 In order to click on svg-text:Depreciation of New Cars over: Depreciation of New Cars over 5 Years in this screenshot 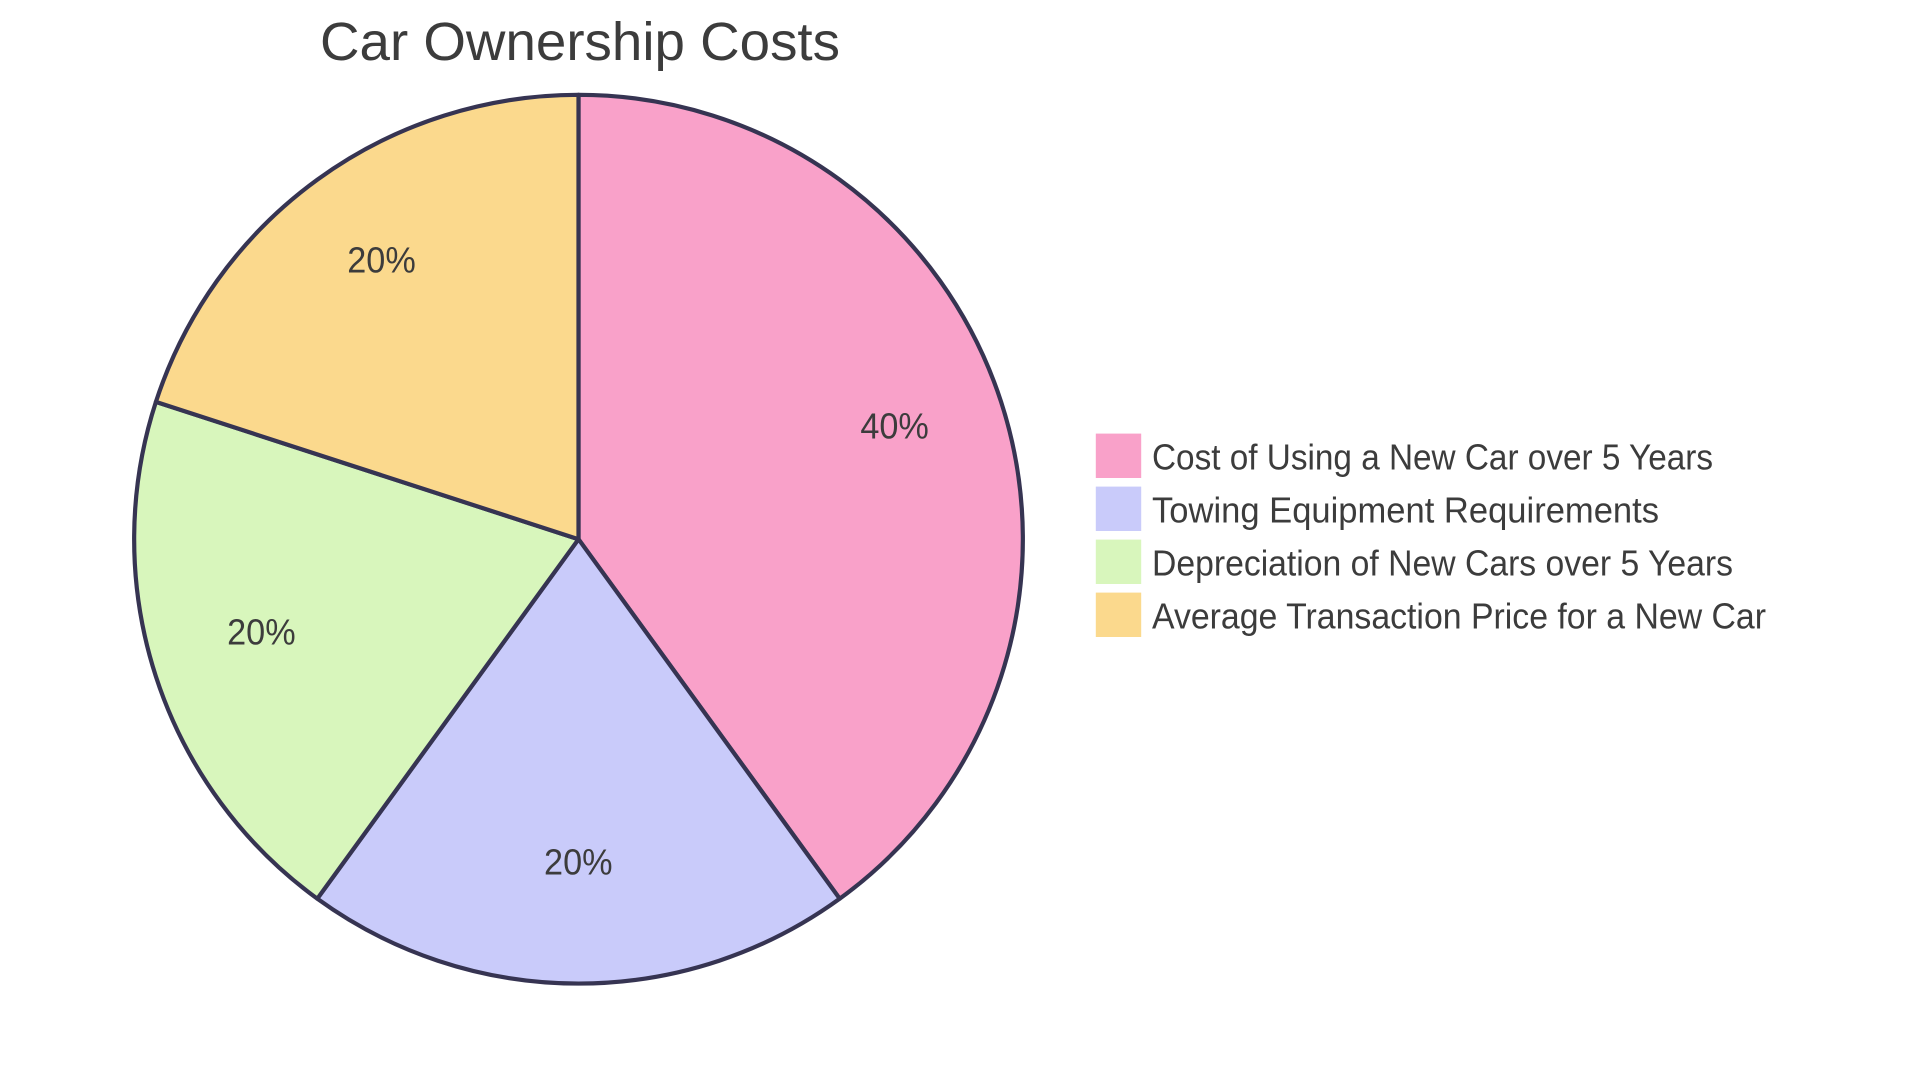, I will do `click(1442, 562)`.